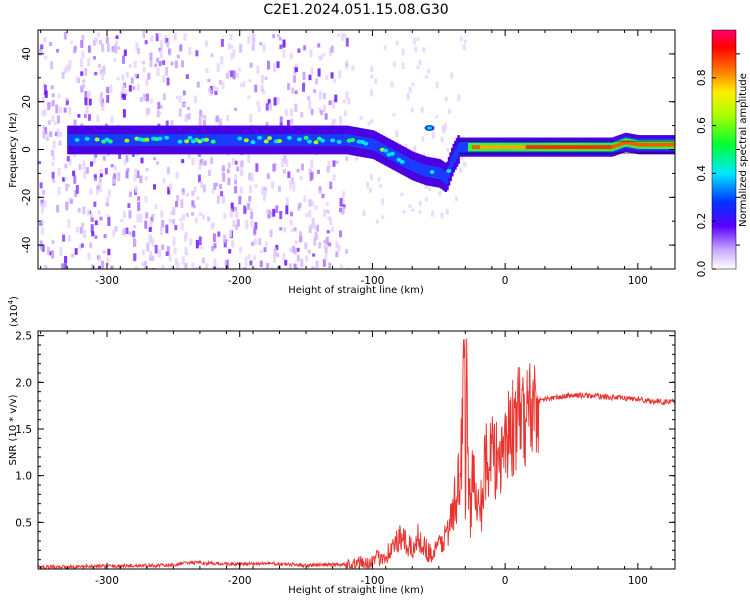  What do you see at coordinates (13, 429) in the screenshot?
I see `snr-y-label: SNR (10 * v/v)` at bounding box center [13, 429].